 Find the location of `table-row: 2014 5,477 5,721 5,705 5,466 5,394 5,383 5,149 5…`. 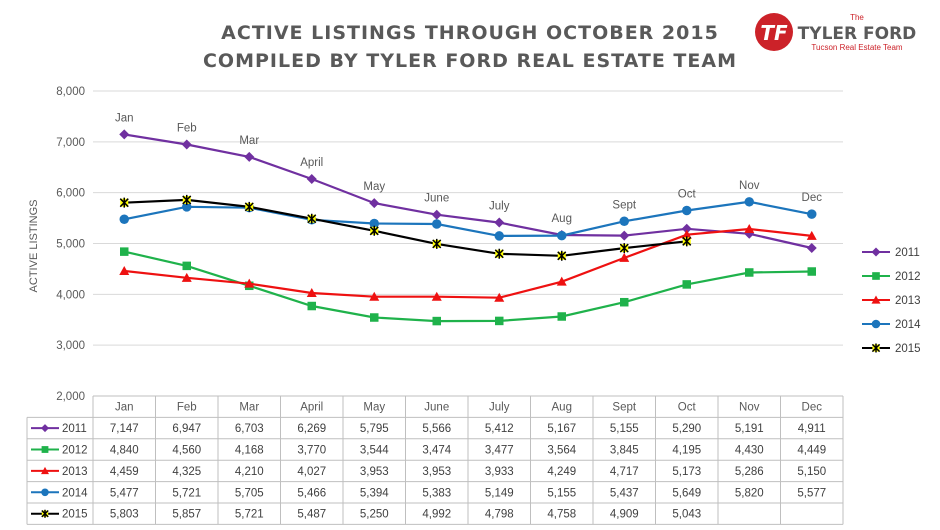

table-row: 2014 5,477 5,721 5,705 5,466 5,394 5,383 5,149 5… is located at coordinates (428, 493).